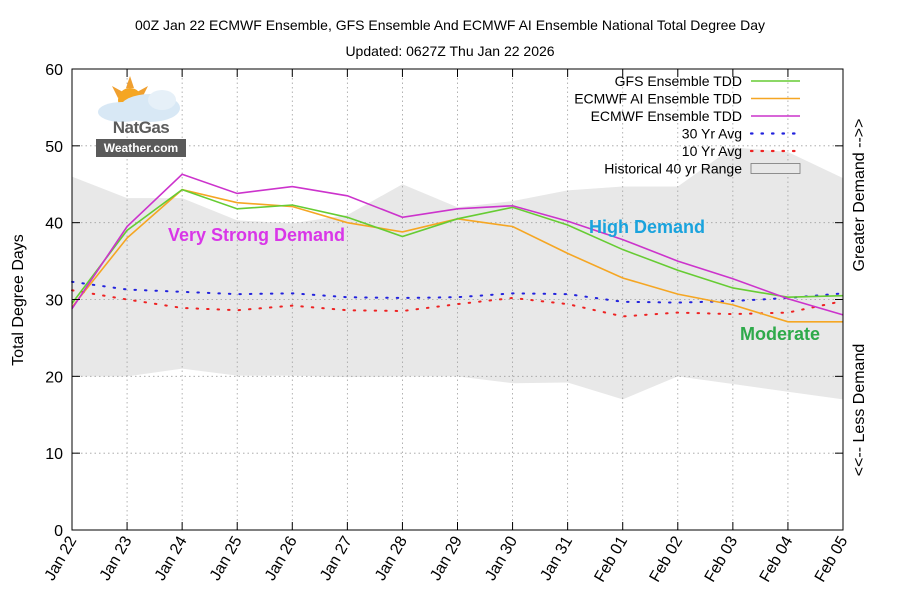 The height and width of the screenshot is (600, 900). Describe the element at coordinates (18, 300) in the screenshot. I see `y-axis-label: Total Degree Days` at that location.